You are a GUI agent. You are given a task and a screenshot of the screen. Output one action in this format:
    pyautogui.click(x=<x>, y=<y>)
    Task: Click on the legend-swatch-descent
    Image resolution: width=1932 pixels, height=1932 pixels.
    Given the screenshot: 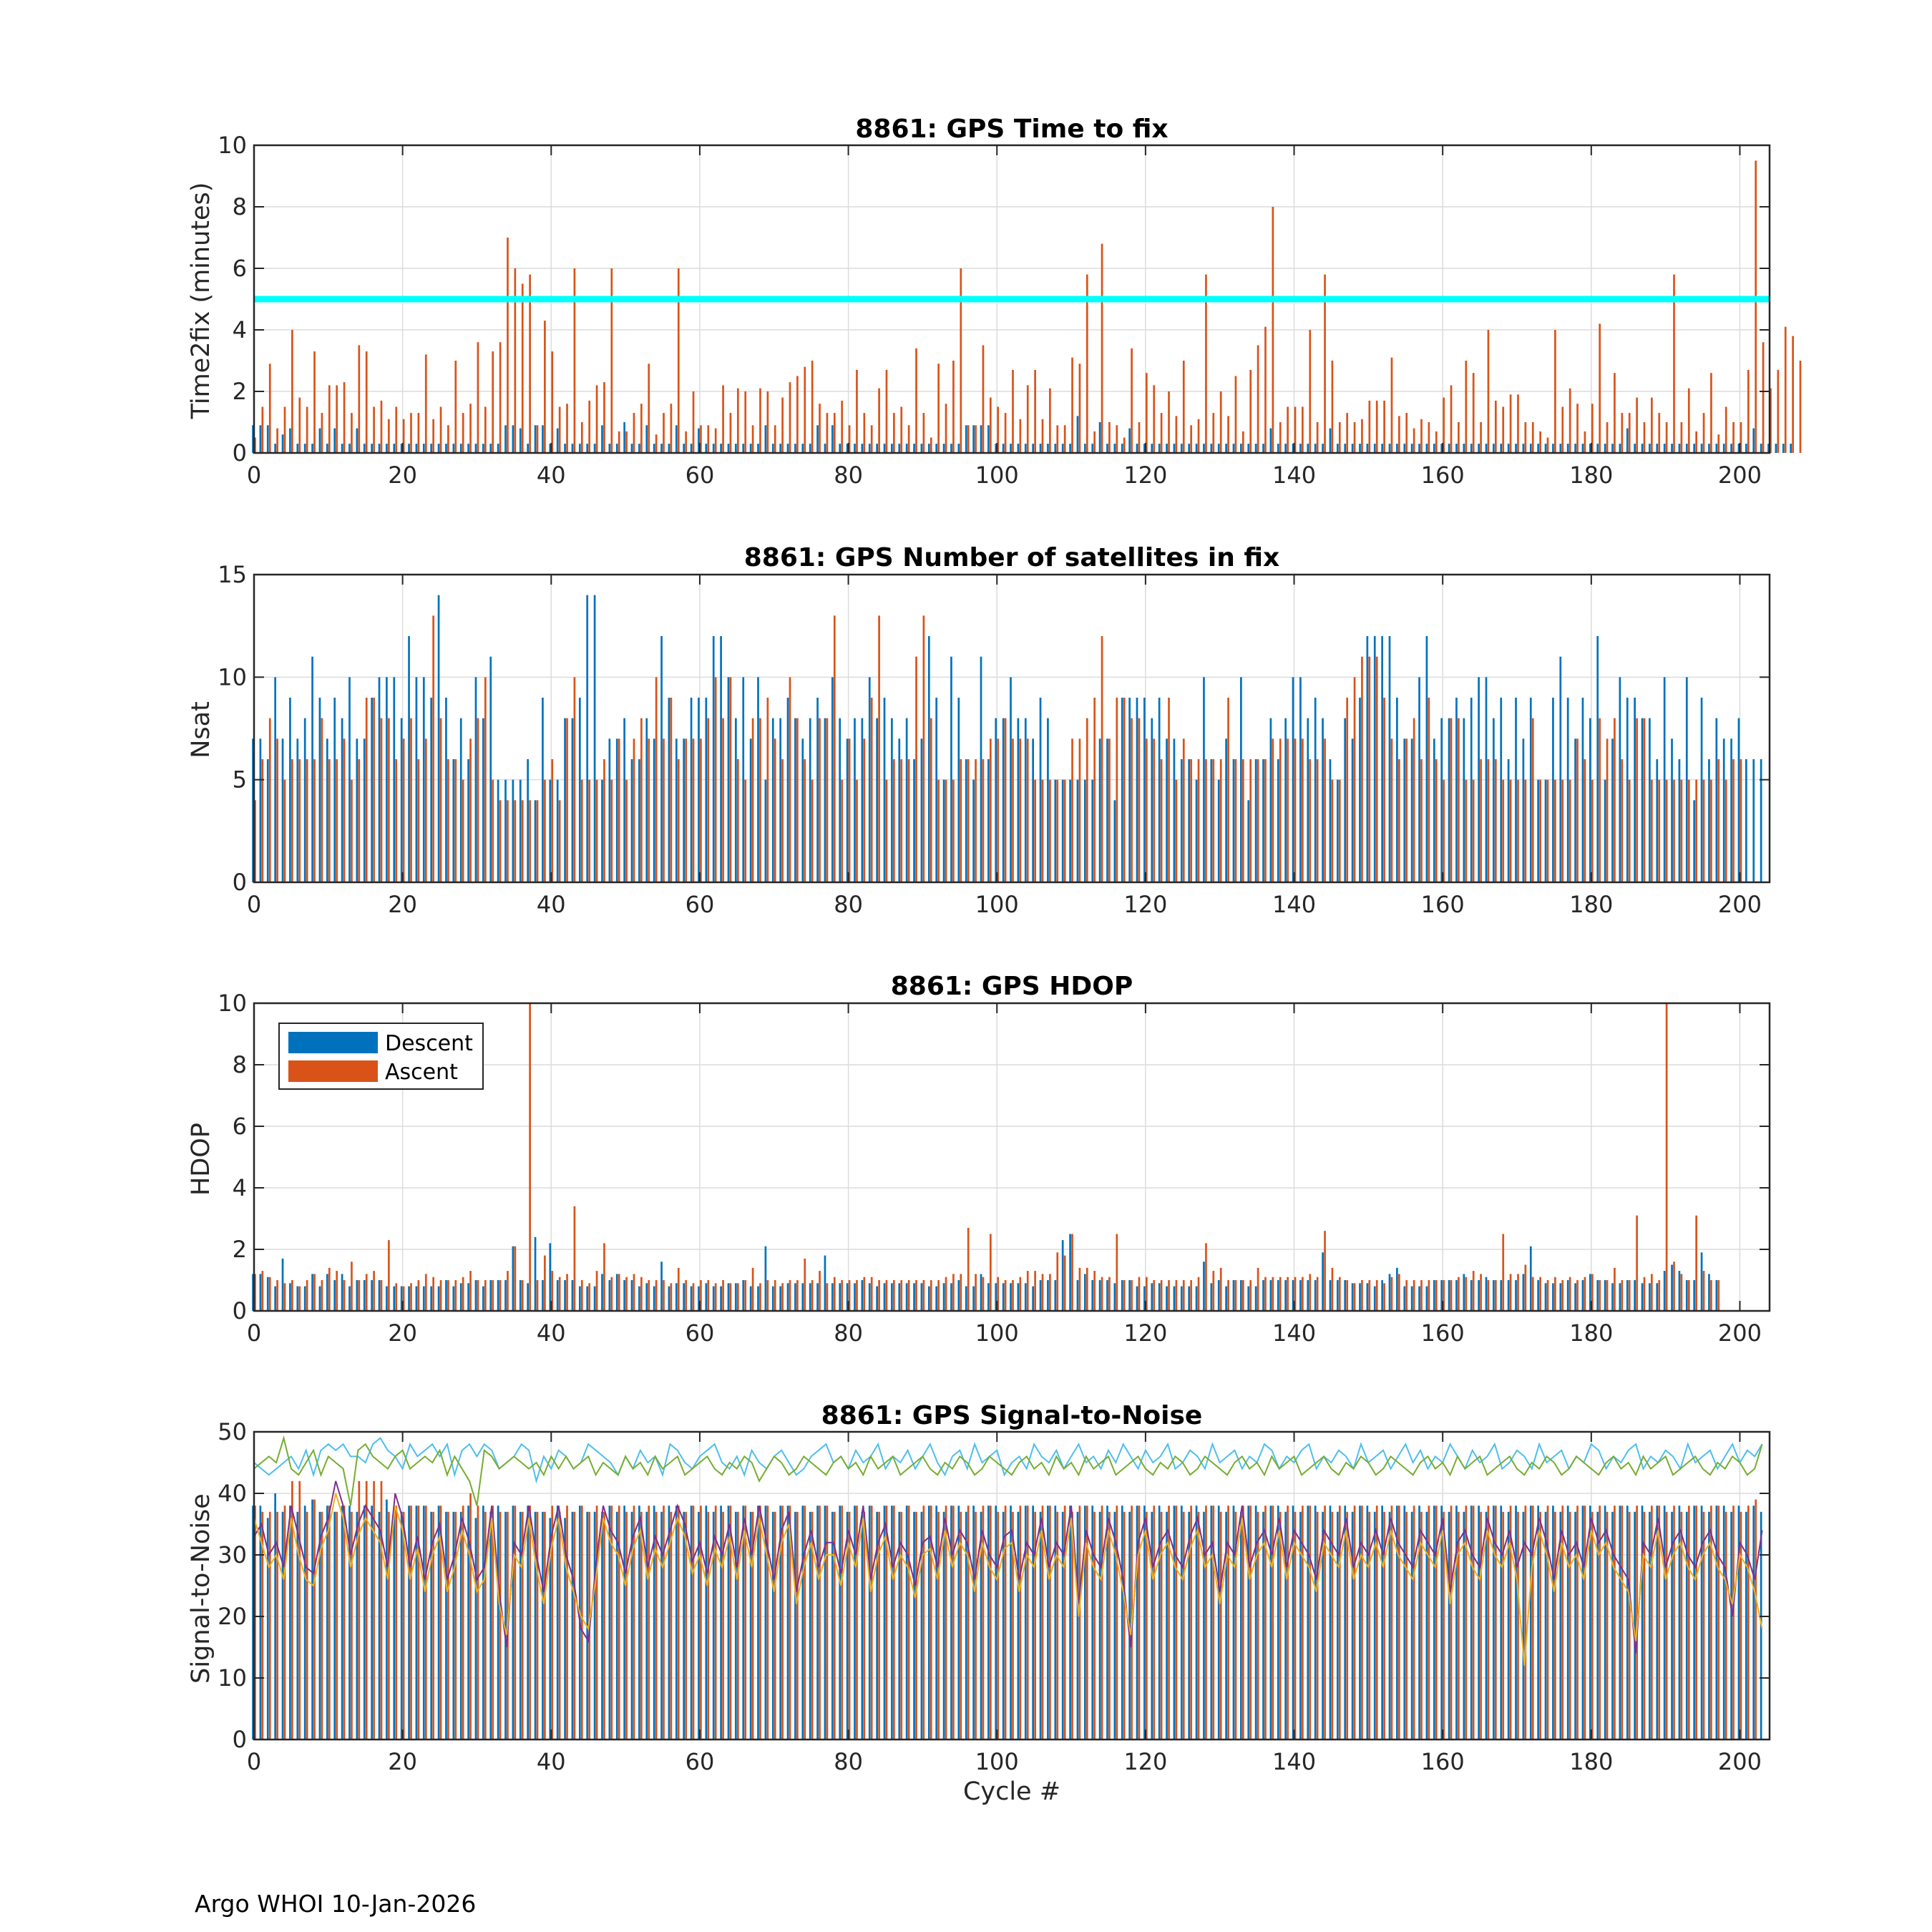 What is the action you would take?
    pyautogui.click(x=333, y=1042)
    